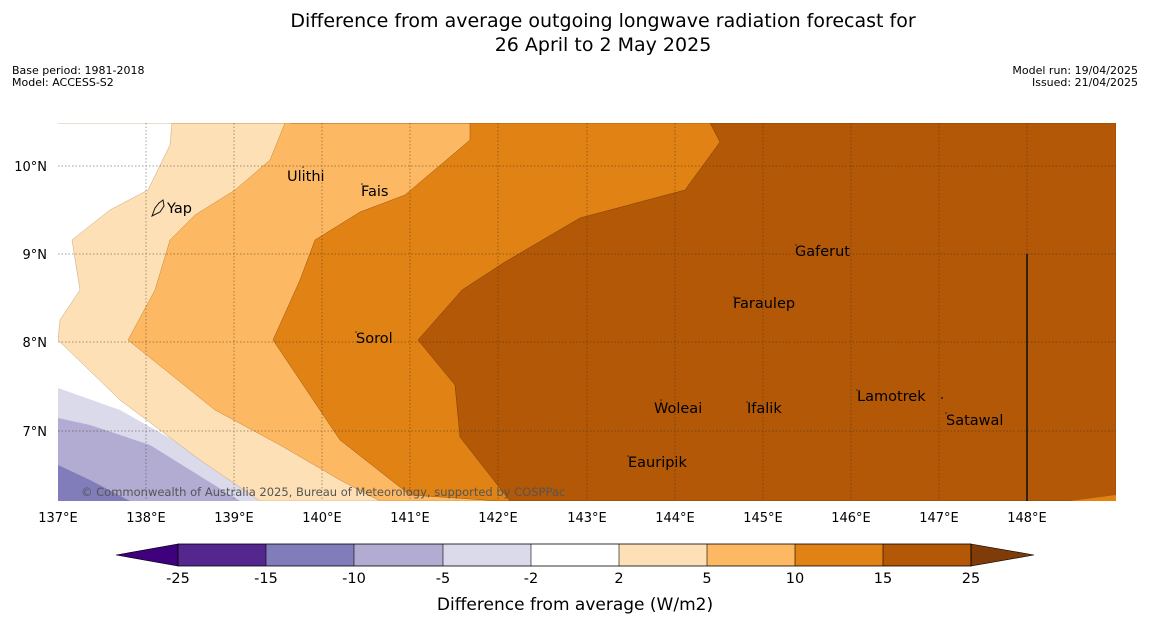 This screenshot has width=1150, height=644. What do you see at coordinates (94, 483) in the screenshot?
I see `contour-purple-dark` at bounding box center [94, 483].